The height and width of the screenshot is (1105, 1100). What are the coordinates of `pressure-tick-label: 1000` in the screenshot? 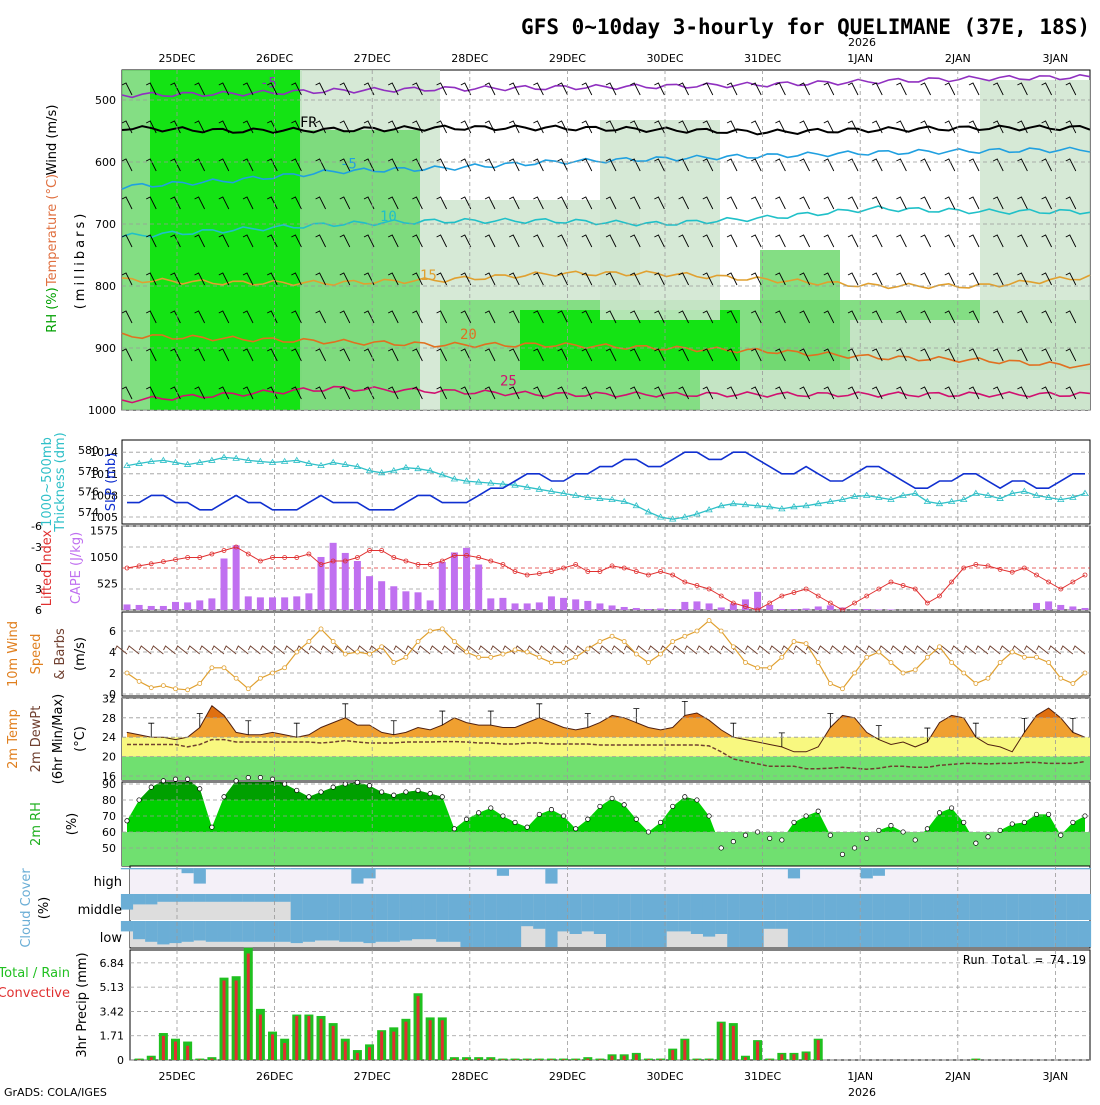 It's located at (102, 410).